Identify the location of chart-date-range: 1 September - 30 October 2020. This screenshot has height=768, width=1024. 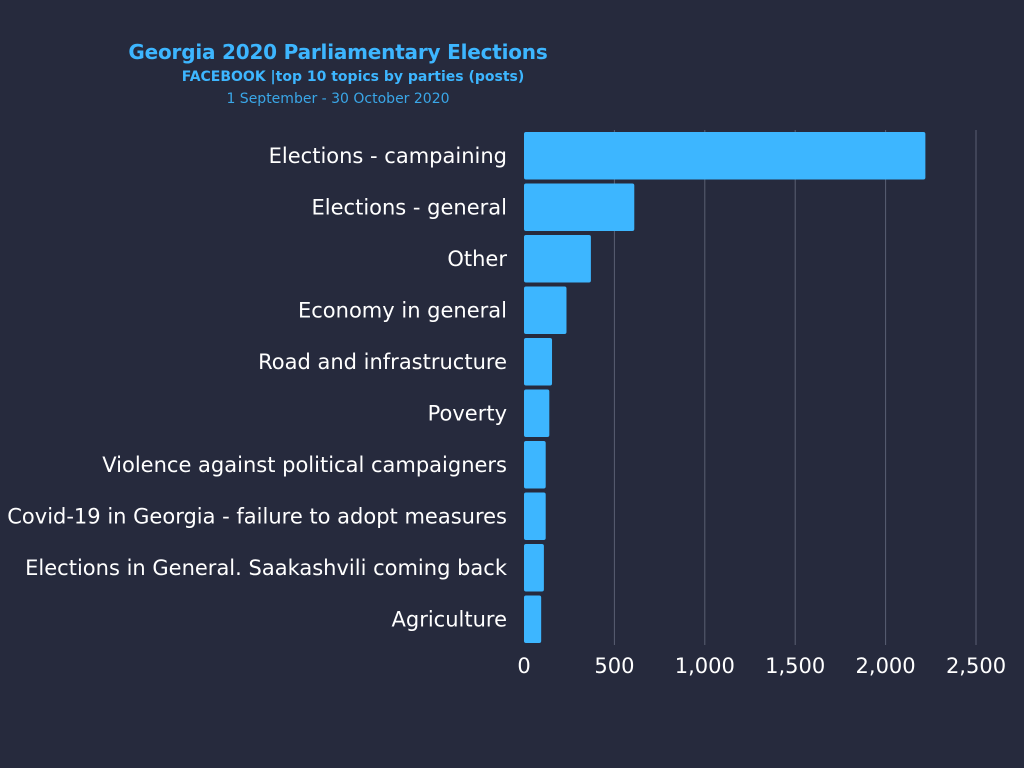
(338, 99).